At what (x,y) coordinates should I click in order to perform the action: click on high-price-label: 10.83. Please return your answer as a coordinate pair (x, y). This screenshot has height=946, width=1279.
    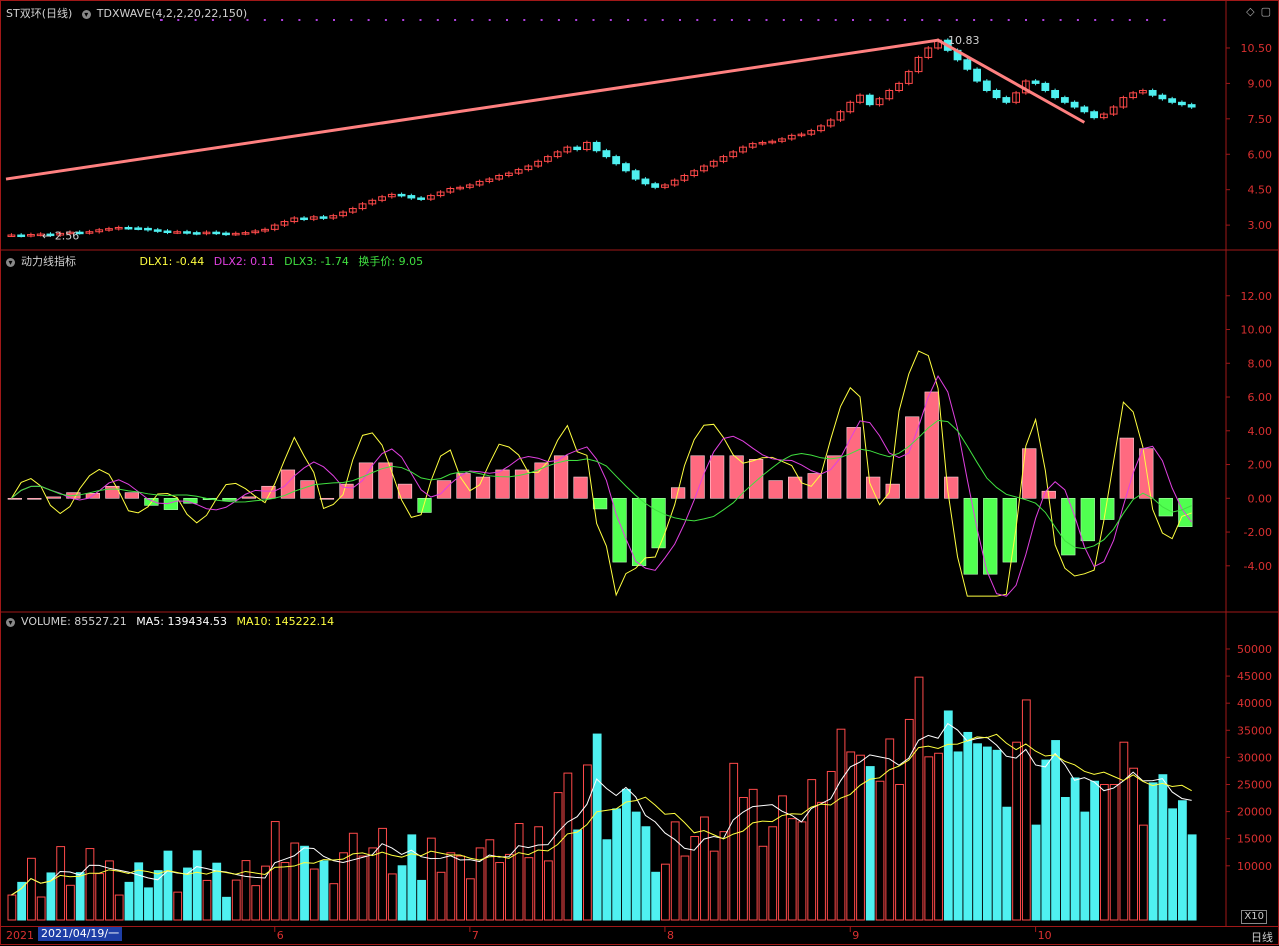
    Looking at the image, I should click on (964, 40).